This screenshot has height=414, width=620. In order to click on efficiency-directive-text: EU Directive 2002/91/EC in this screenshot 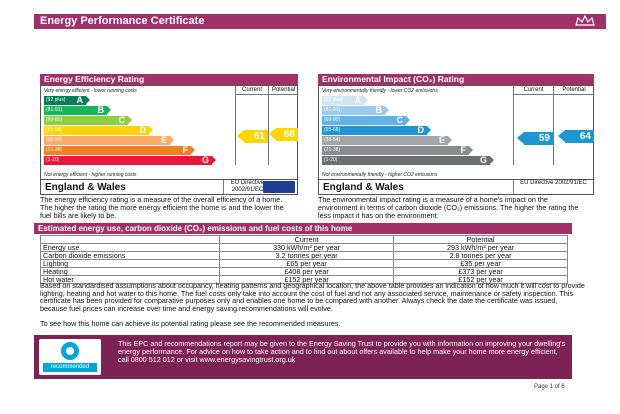, I will do `click(247, 186)`.